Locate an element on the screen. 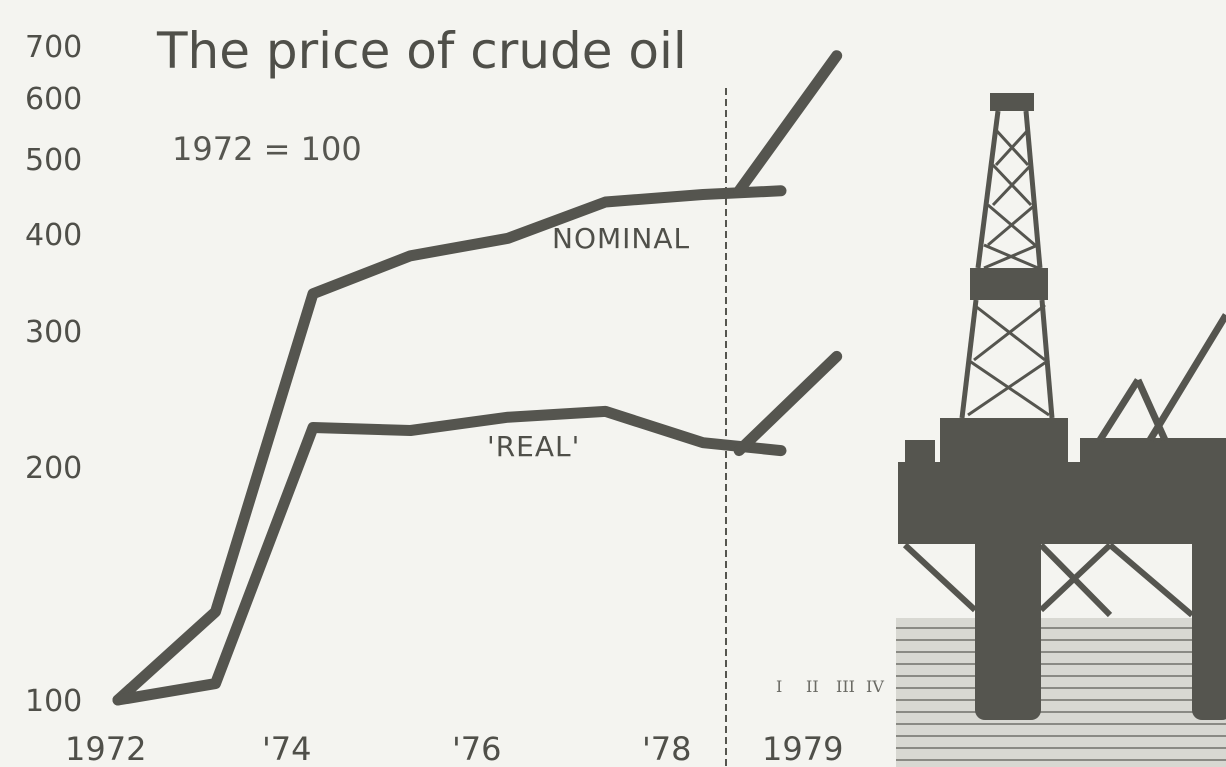 Image resolution: width=1226 pixels, height=767 pixels. quarter-label: IV is located at coordinates (875, 686).